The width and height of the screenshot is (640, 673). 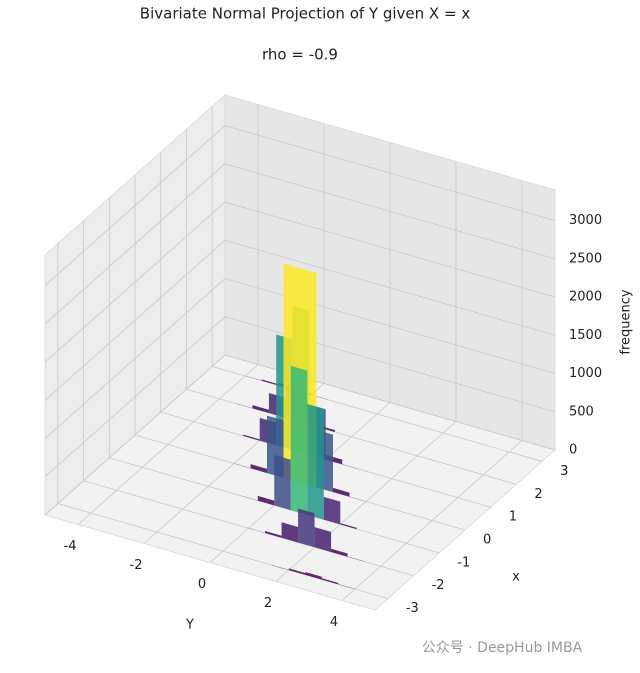 I want to click on watermark: 公众号 · DeepHub IMBA, so click(x=502, y=648).